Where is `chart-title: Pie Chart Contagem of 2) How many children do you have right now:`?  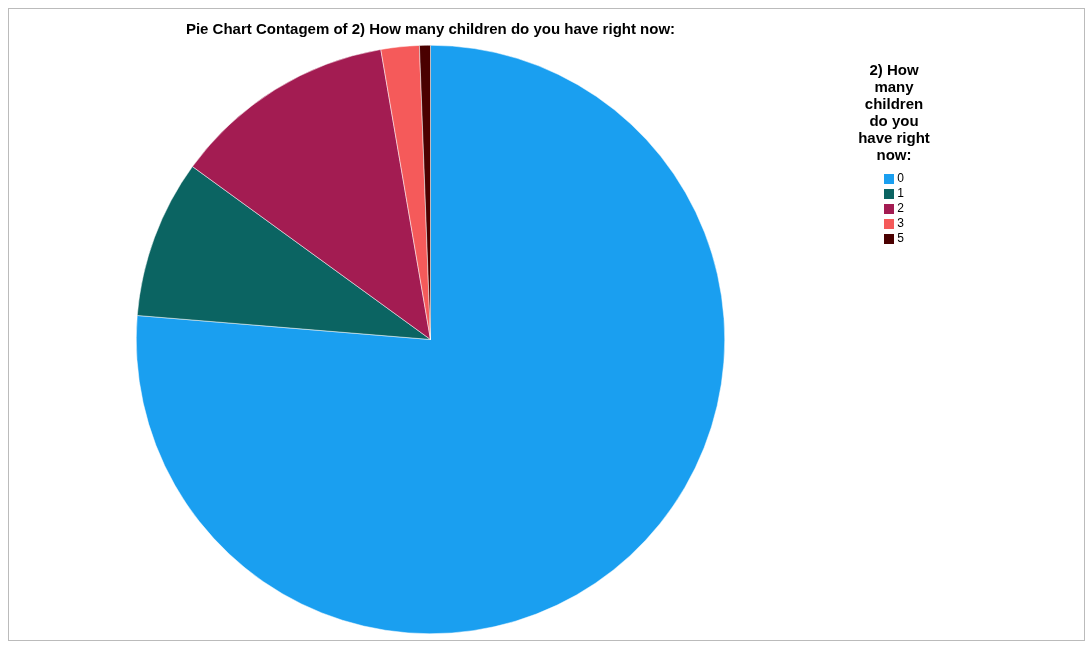 chart-title: Pie Chart Contagem of 2) How many children do you have right now: is located at coordinates (430, 29).